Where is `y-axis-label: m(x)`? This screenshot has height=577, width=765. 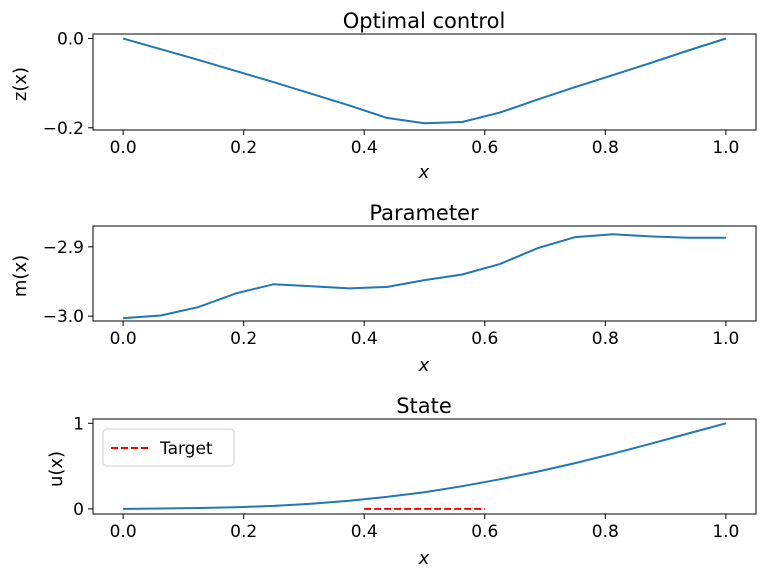 y-axis-label: m(x) is located at coordinates (20, 276).